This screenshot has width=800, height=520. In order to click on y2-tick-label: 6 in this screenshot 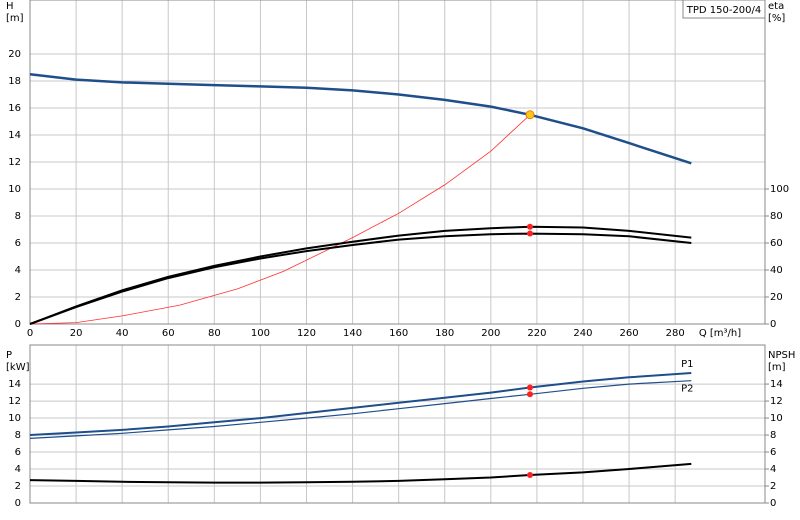, I will do `click(773, 452)`.